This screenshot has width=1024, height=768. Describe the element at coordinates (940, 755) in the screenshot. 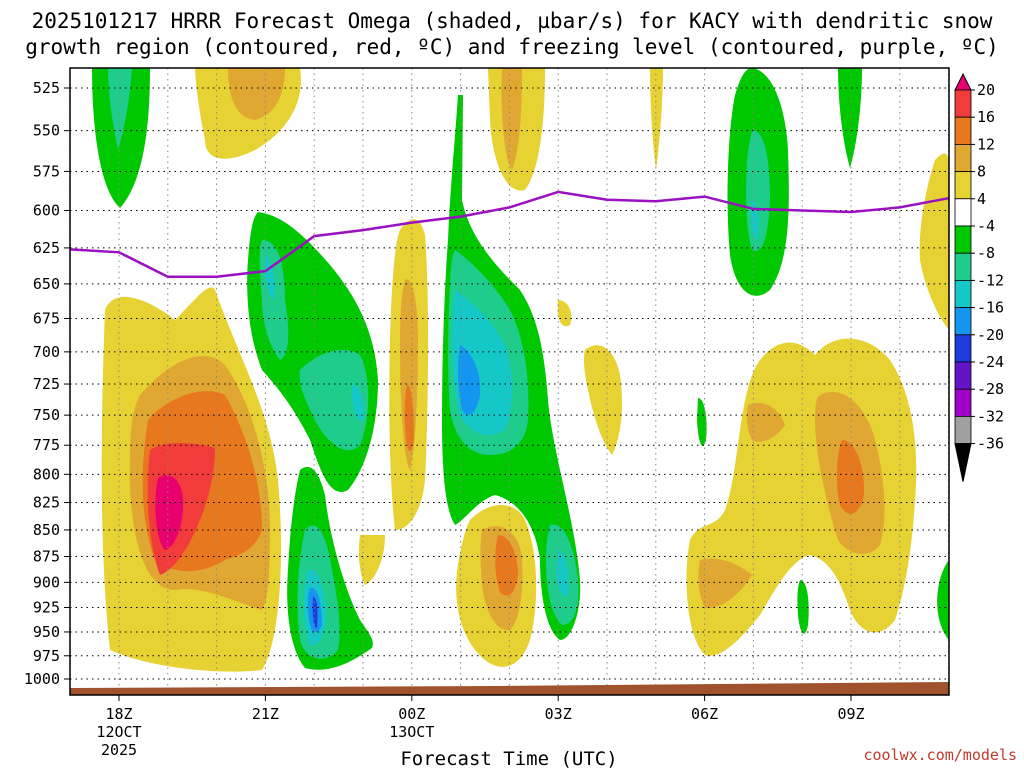

I see `credit-text: coolwx.com/models` at that location.